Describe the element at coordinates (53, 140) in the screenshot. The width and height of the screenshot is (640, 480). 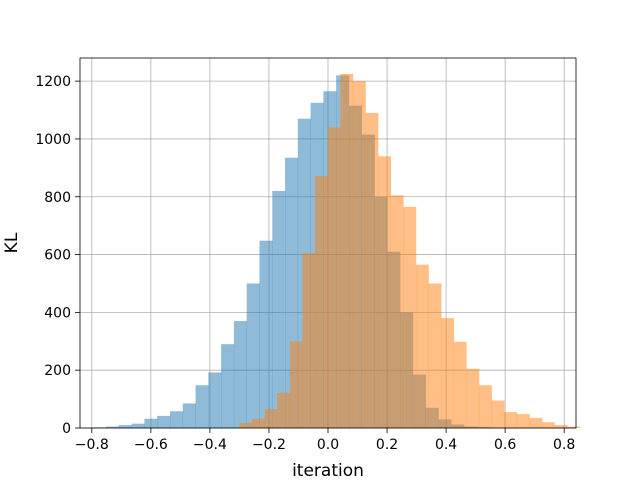
I see `y-tick-label: 1000` at that location.